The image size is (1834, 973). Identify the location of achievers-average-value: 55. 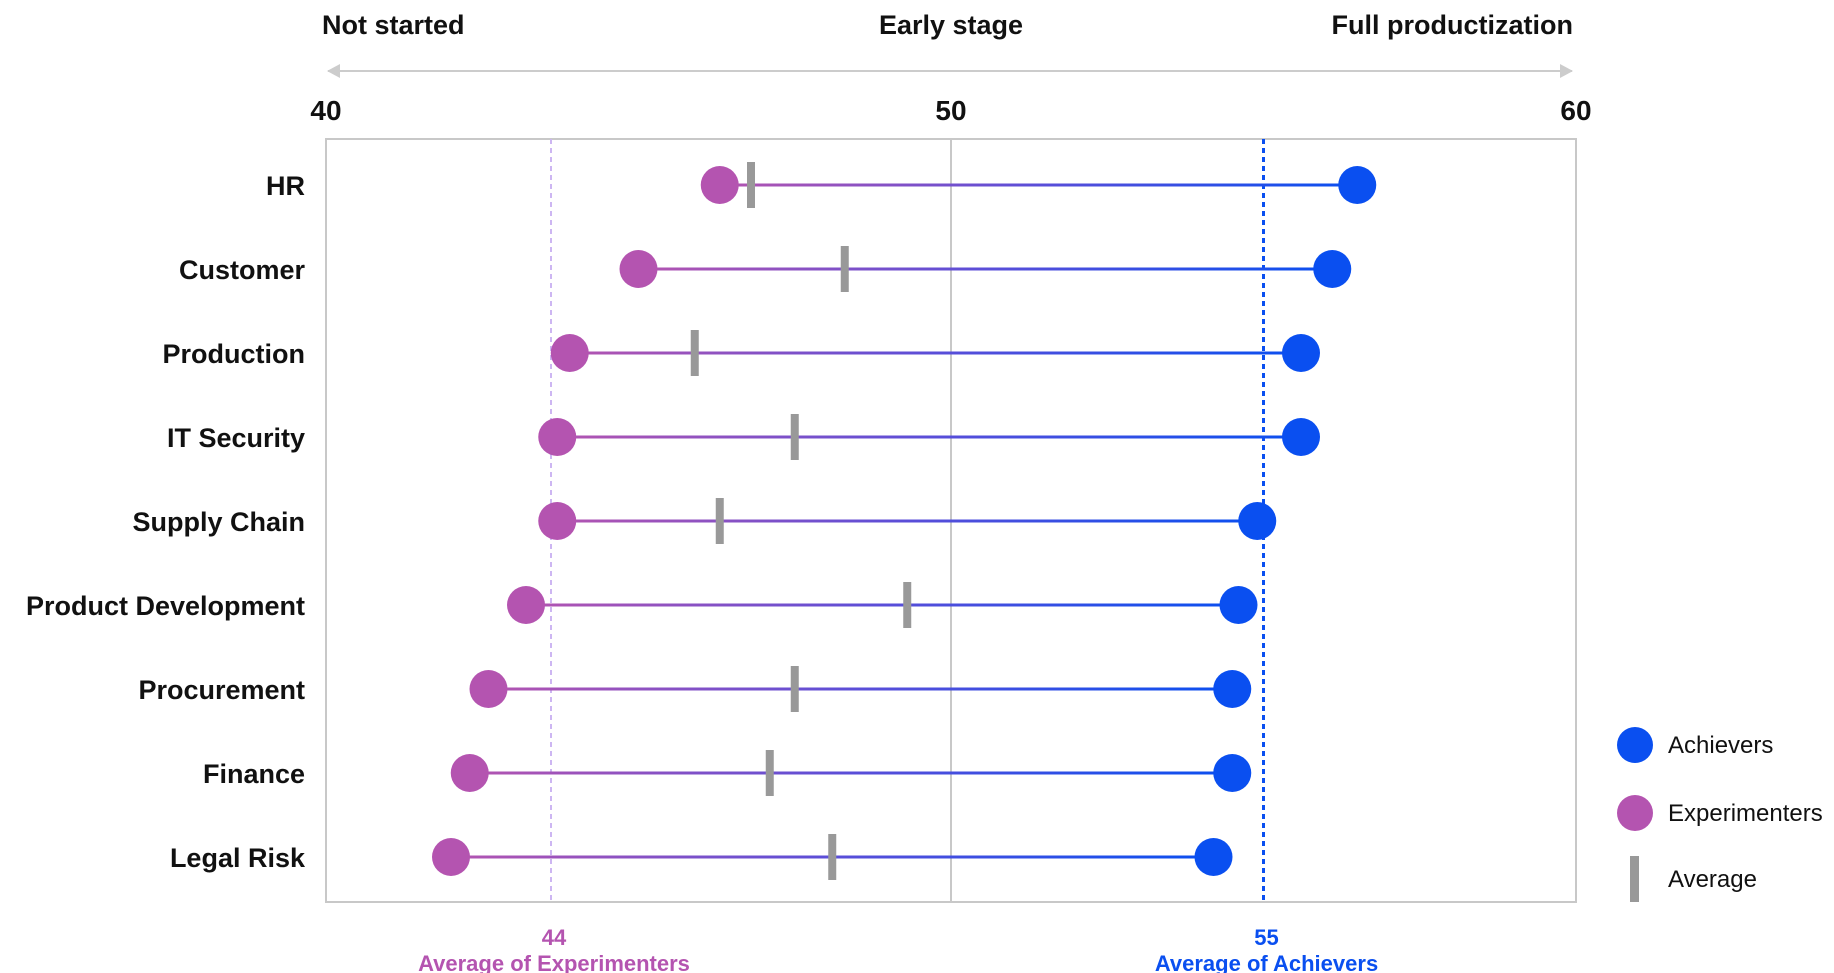
(1266, 937).